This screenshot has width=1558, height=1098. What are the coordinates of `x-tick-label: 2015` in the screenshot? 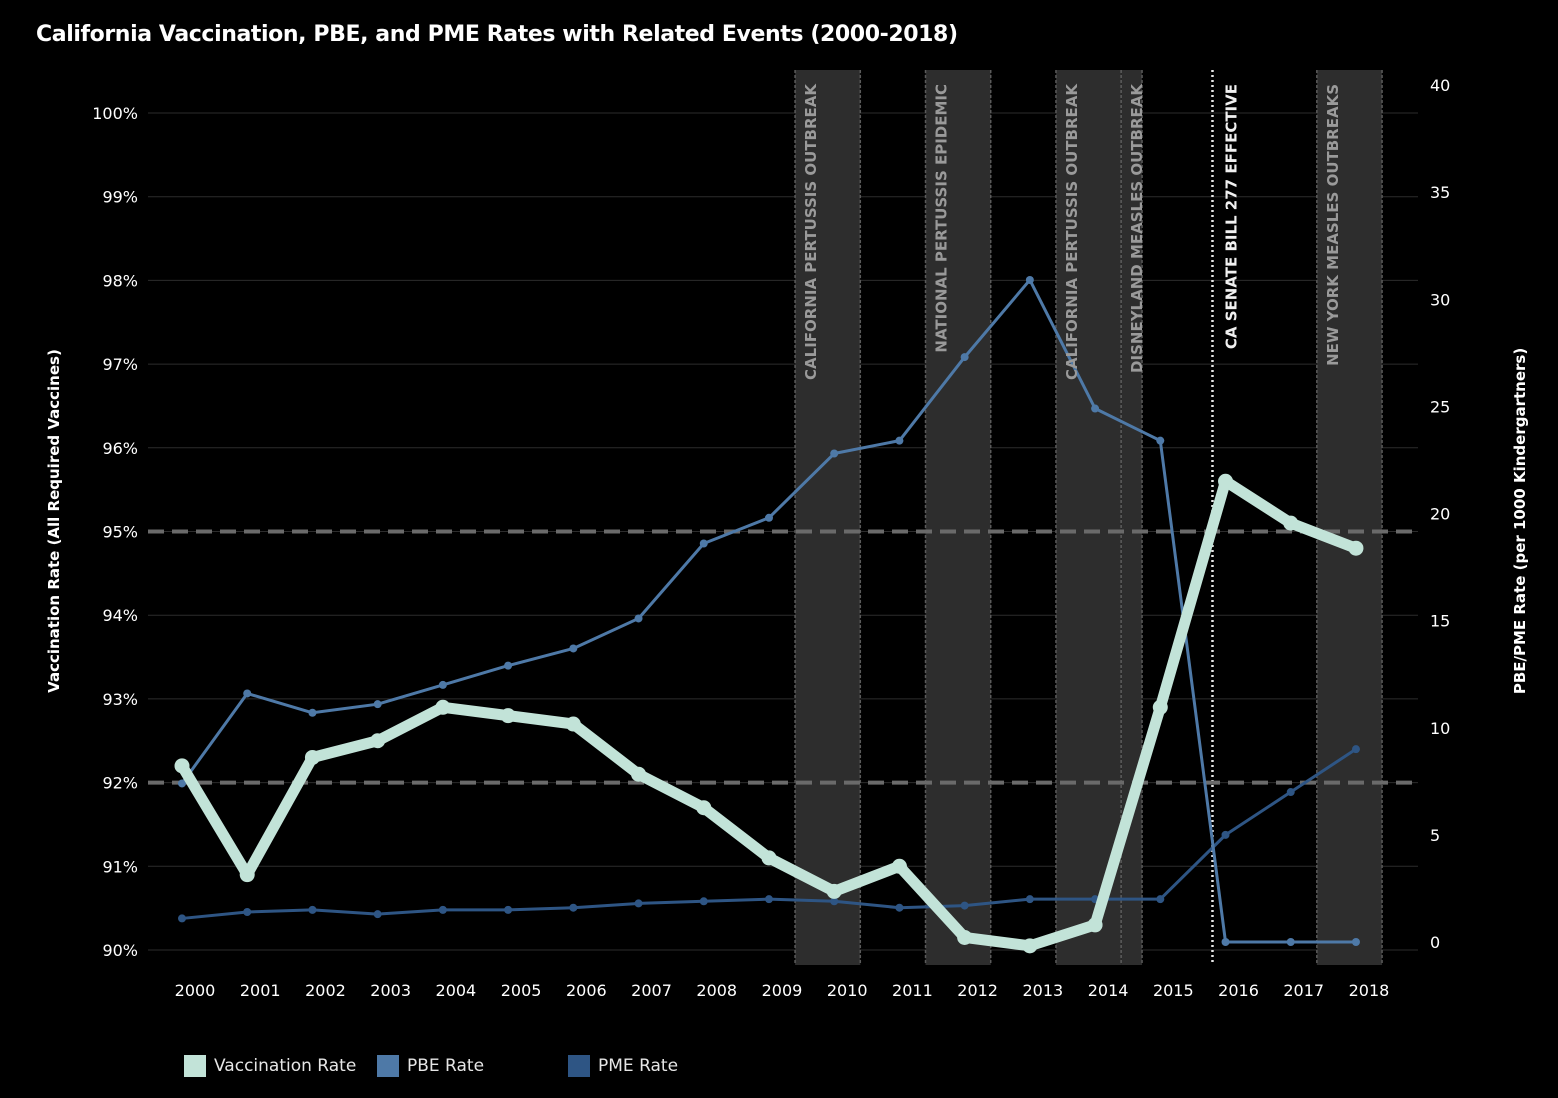 It's located at (1173, 990).